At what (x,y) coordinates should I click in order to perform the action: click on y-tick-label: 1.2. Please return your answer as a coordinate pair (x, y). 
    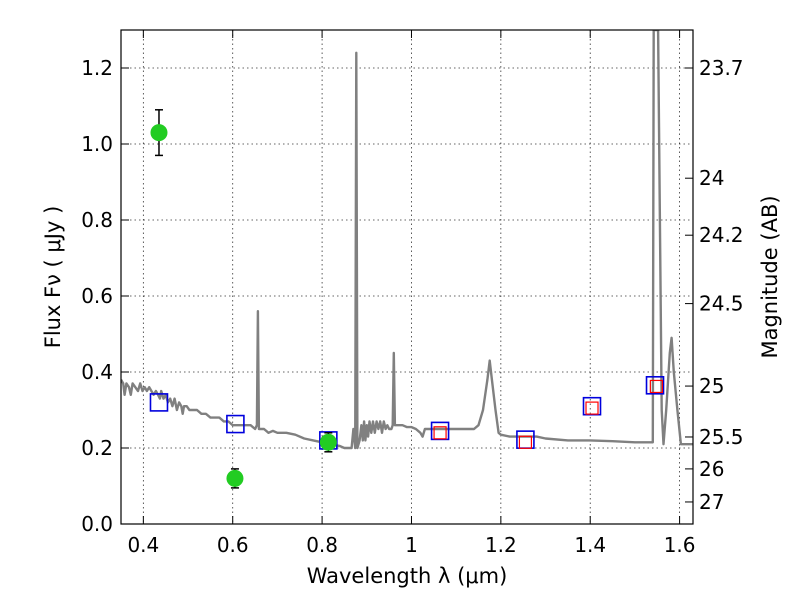
    Looking at the image, I should click on (97, 68).